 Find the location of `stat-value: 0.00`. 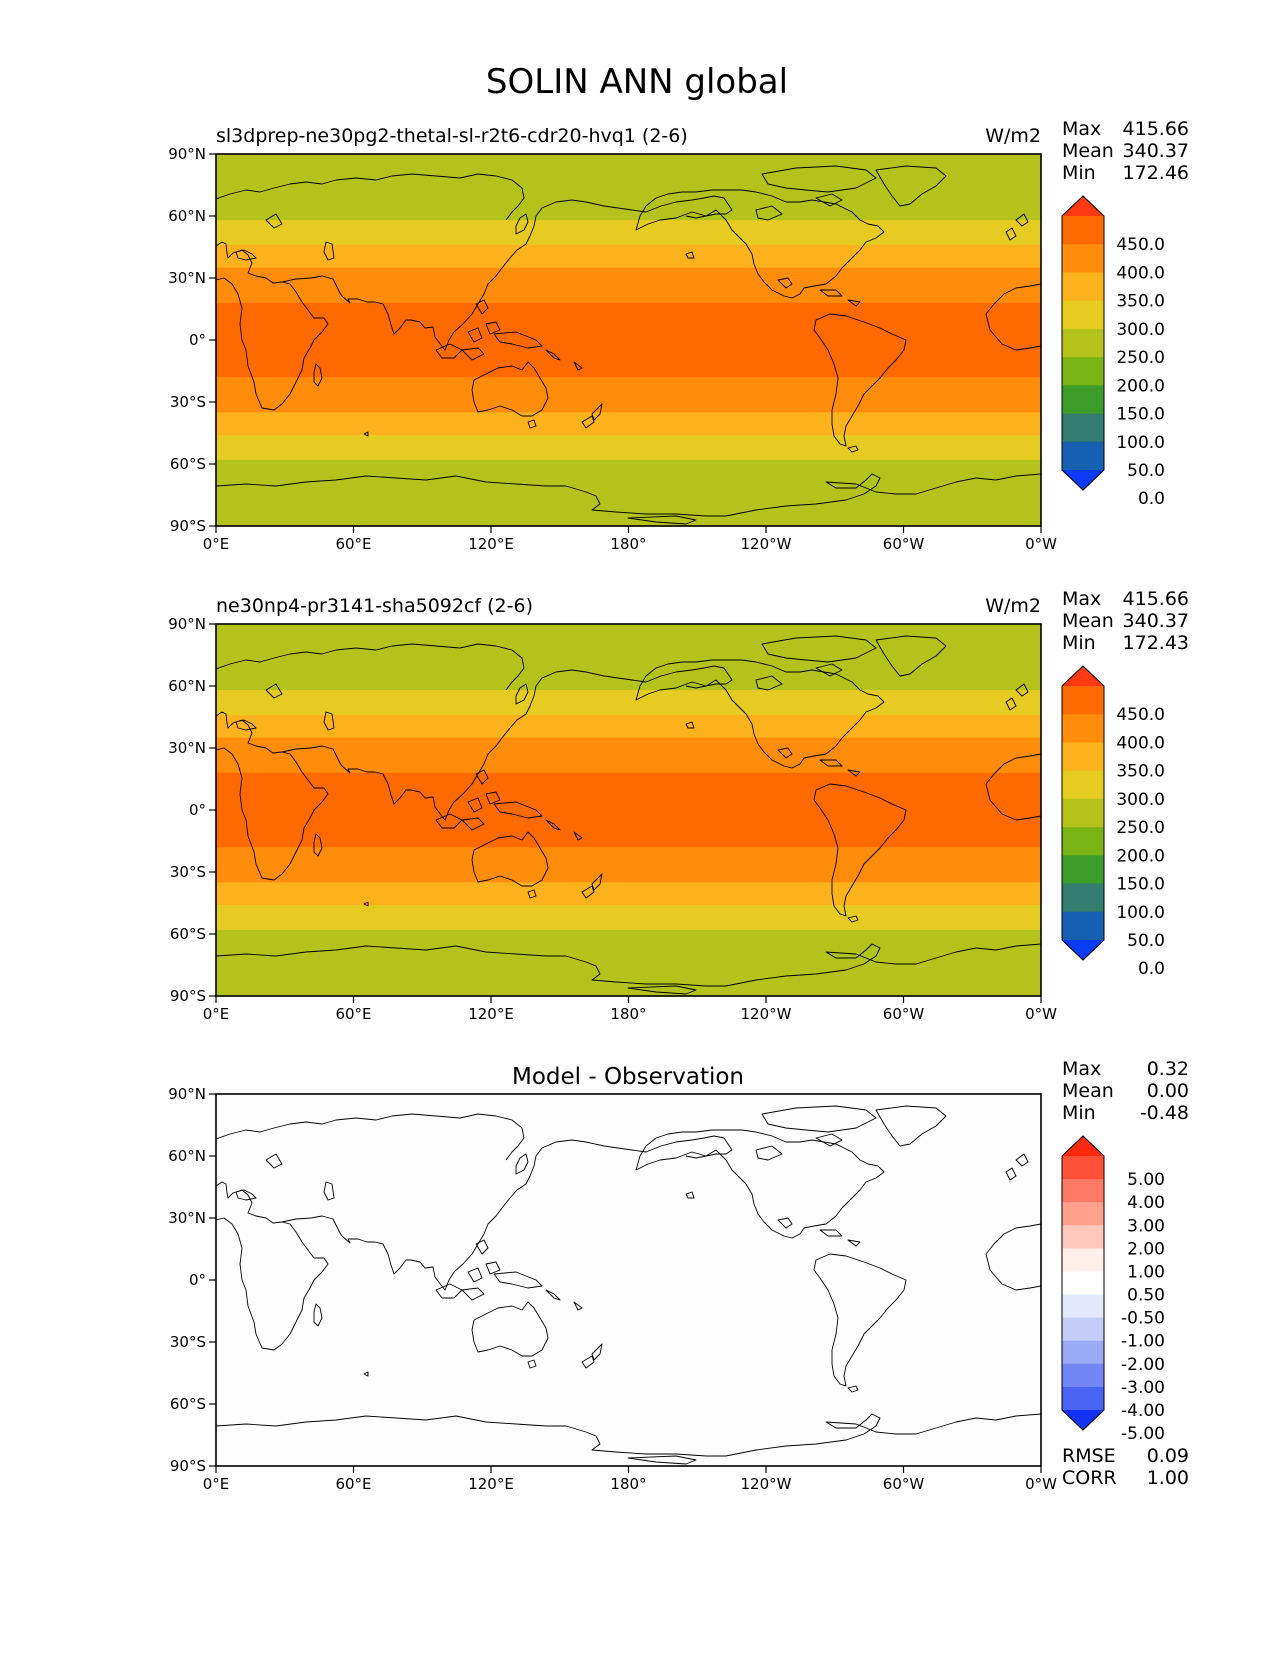

stat-value: 0.00 is located at coordinates (1168, 1091).